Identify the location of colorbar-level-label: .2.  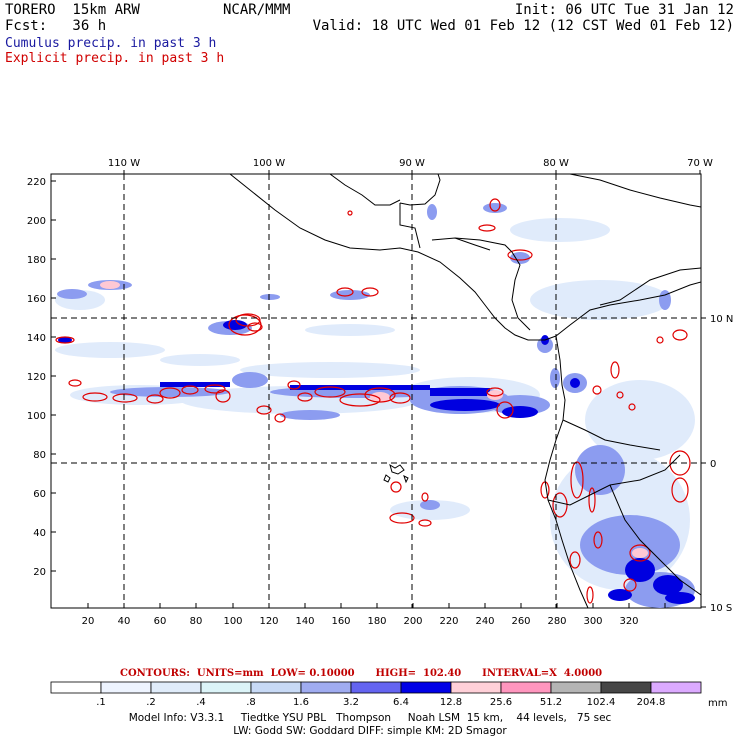
(151, 702).